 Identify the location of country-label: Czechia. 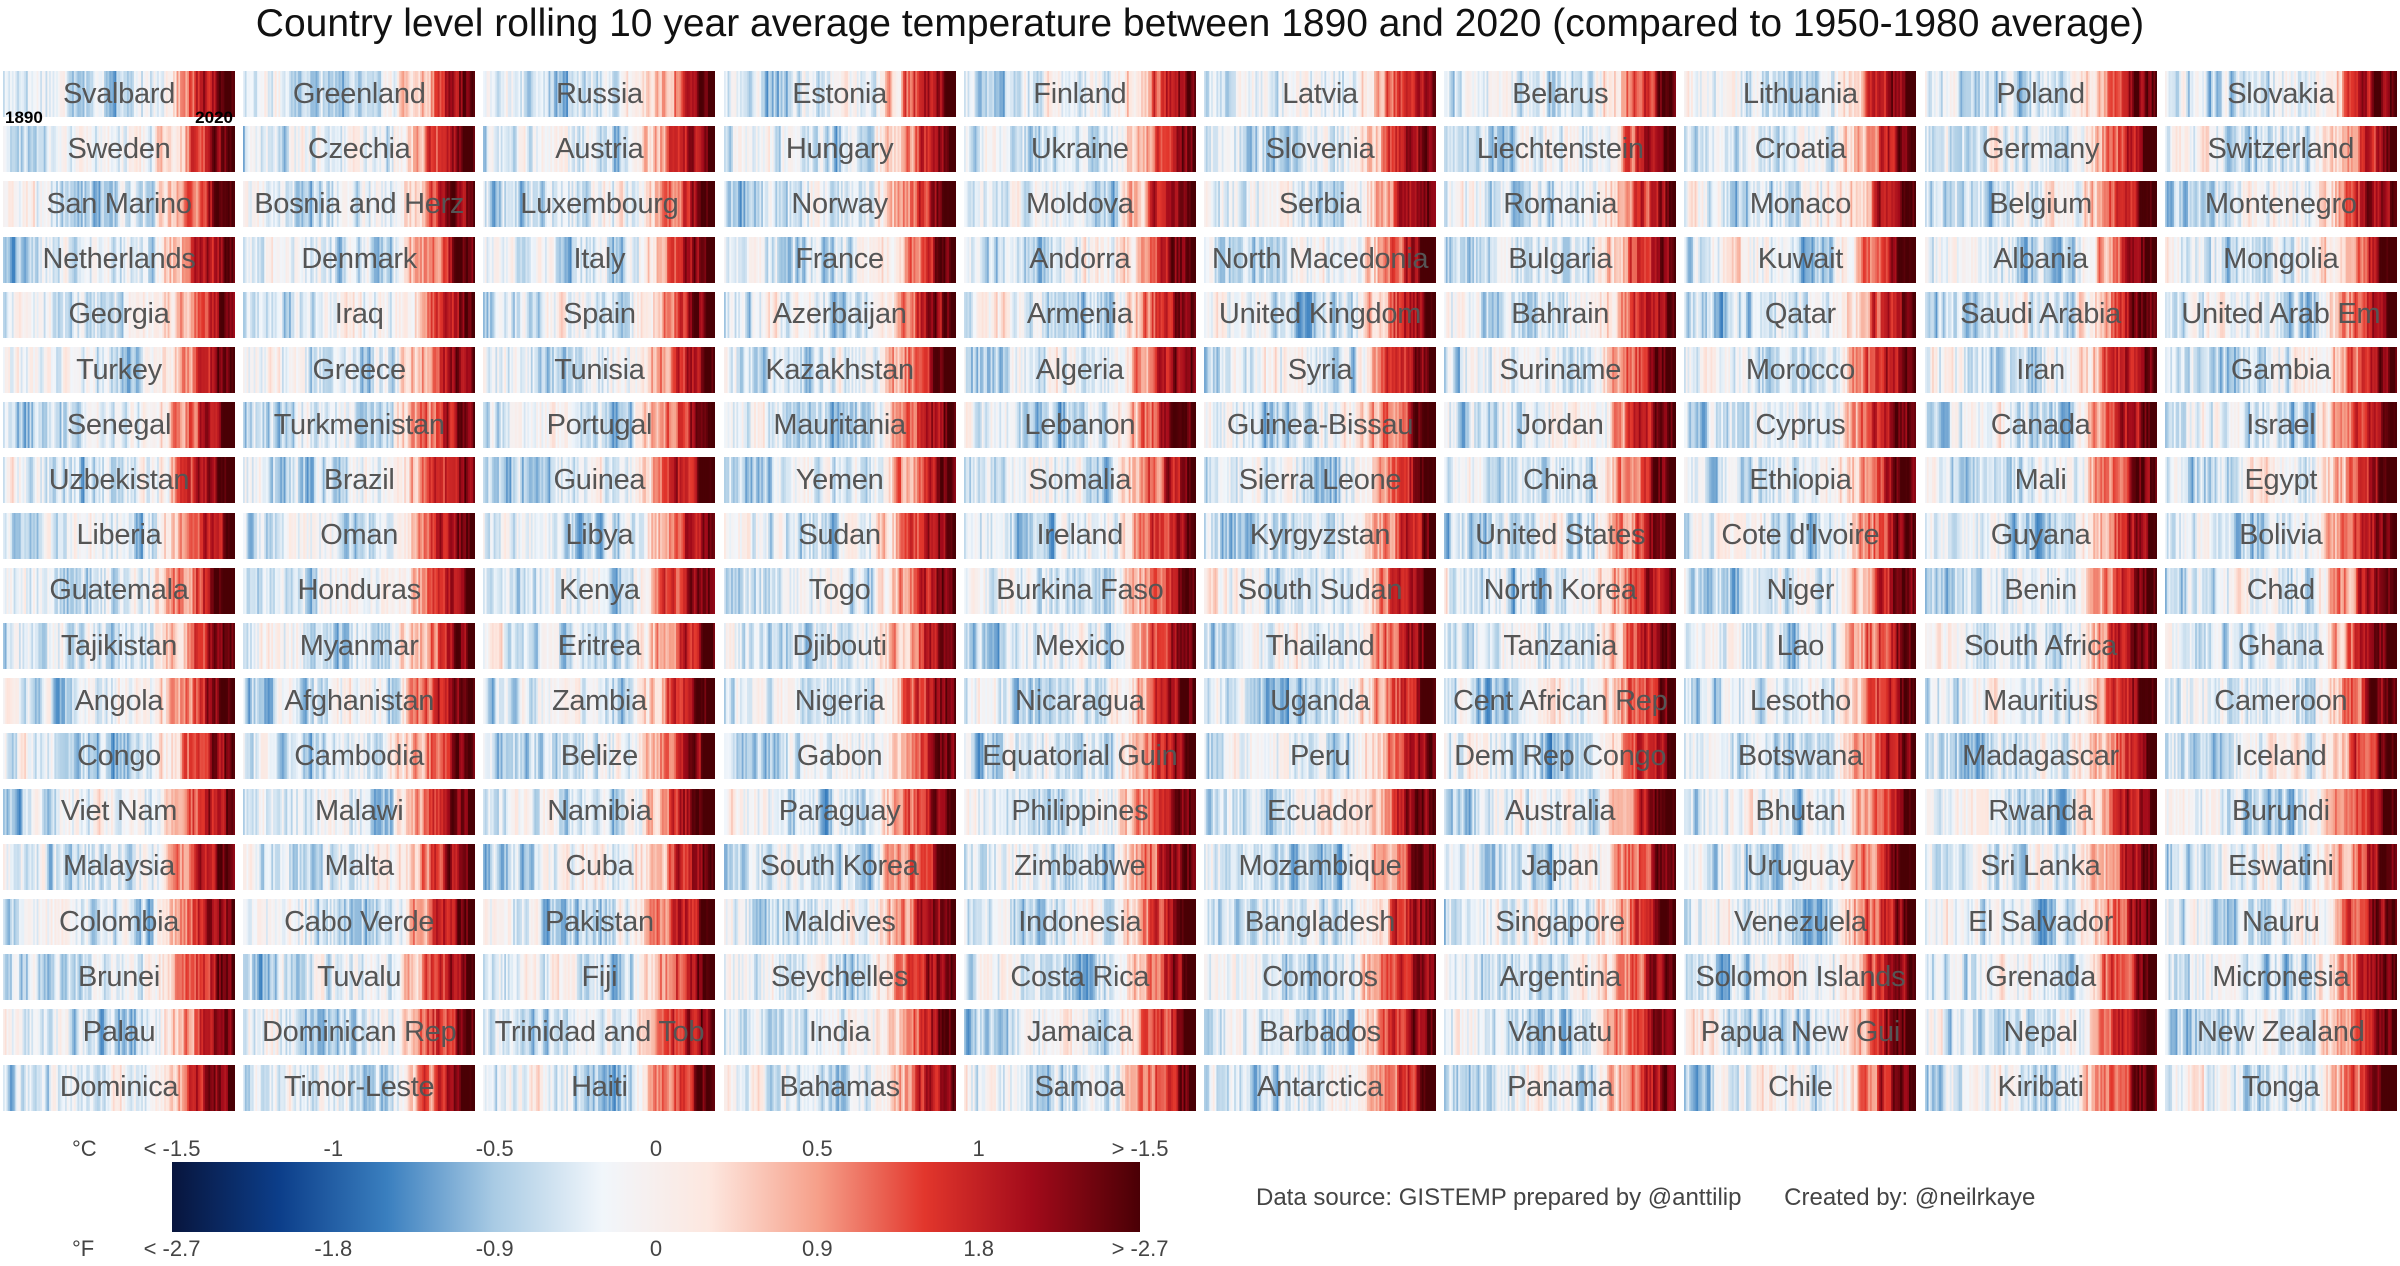
(359, 149).